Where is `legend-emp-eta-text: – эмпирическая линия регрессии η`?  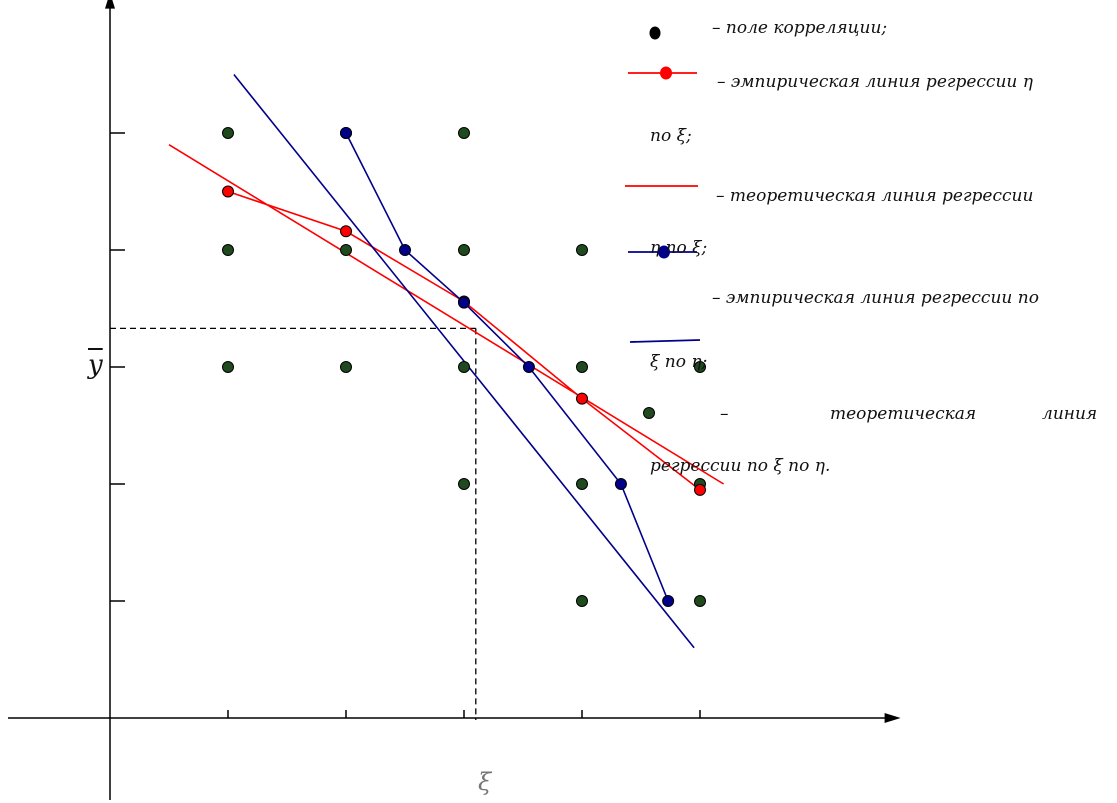
legend-emp-eta-text: – эмпирическая линия регрессии η is located at coordinates (875, 82).